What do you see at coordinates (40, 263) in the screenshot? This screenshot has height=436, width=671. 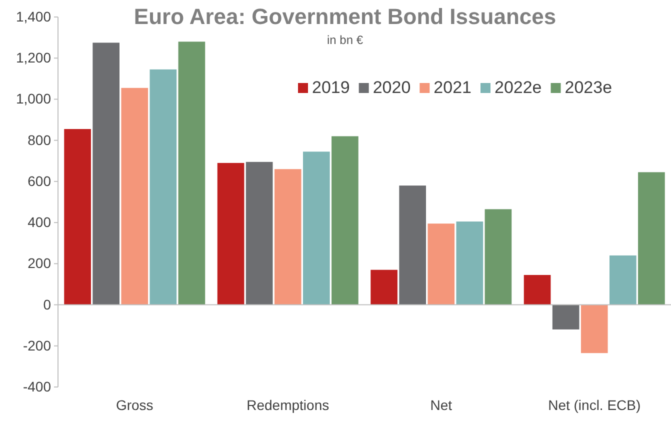 I see `y-tick-label: 200` at bounding box center [40, 263].